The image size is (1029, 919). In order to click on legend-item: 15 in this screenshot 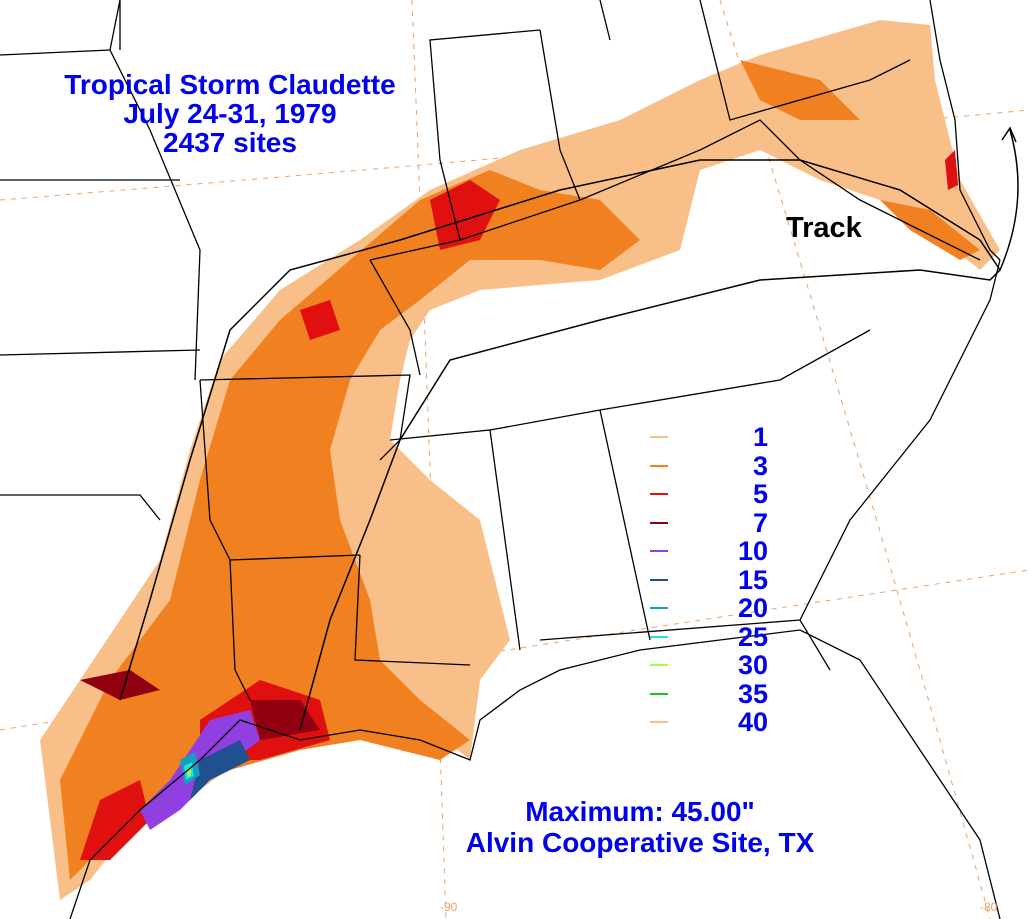, I will do `click(720, 580)`.